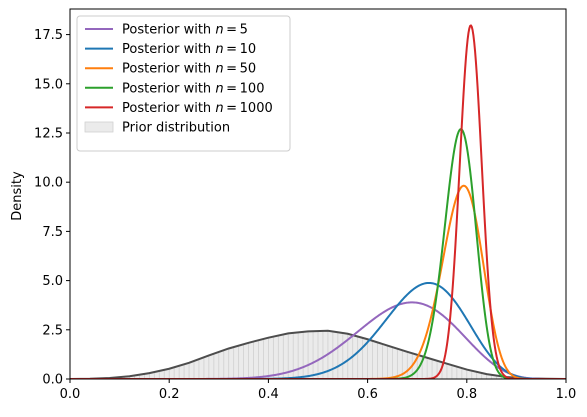  I want to click on legend-label-n-100: Posterior with n = 100, so click(193, 88).